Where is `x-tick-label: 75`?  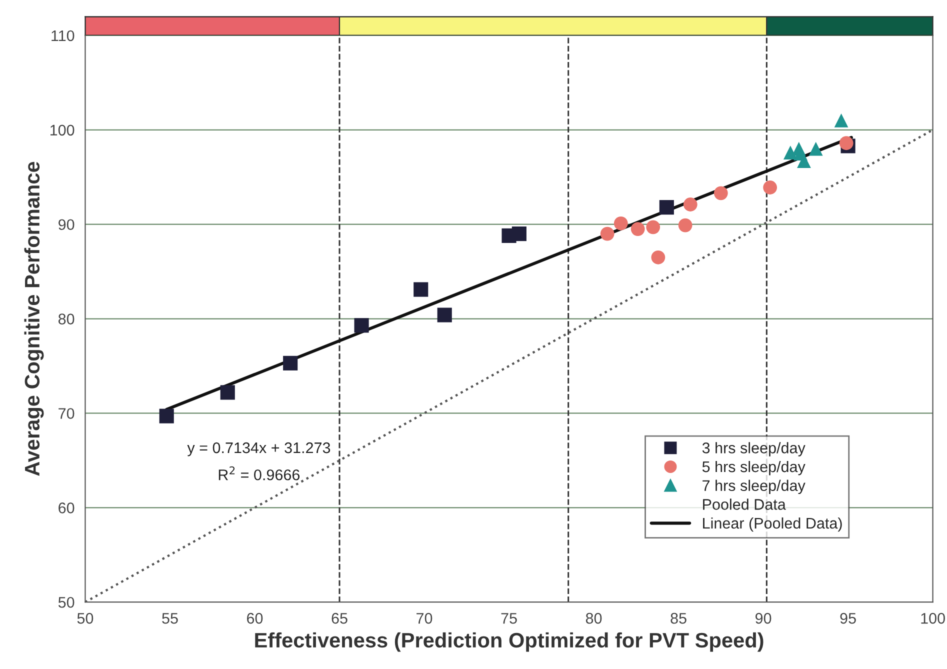
x-tick-label: 75 is located at coordinates (509, 618).